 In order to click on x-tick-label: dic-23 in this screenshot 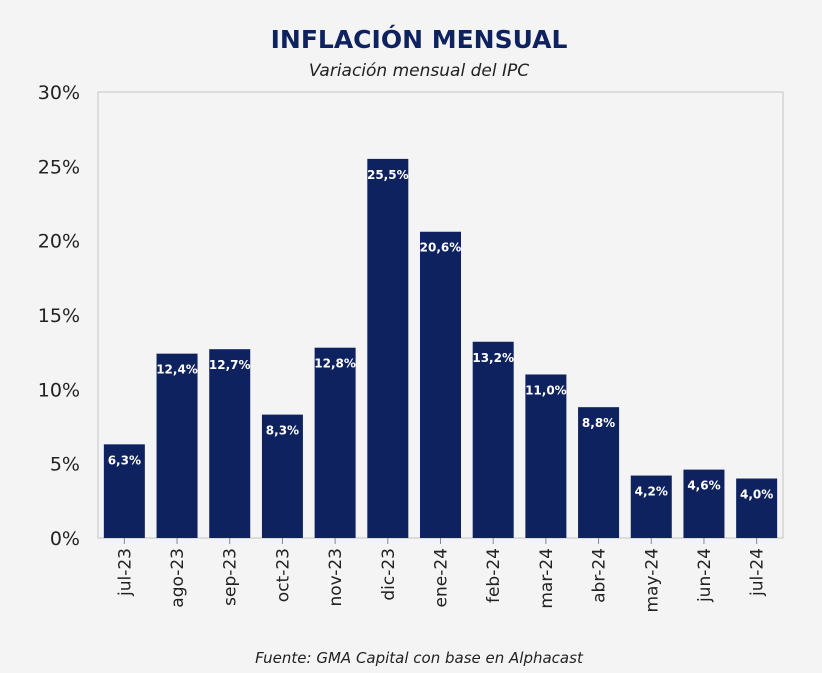, I will do `click(389, 574)`.